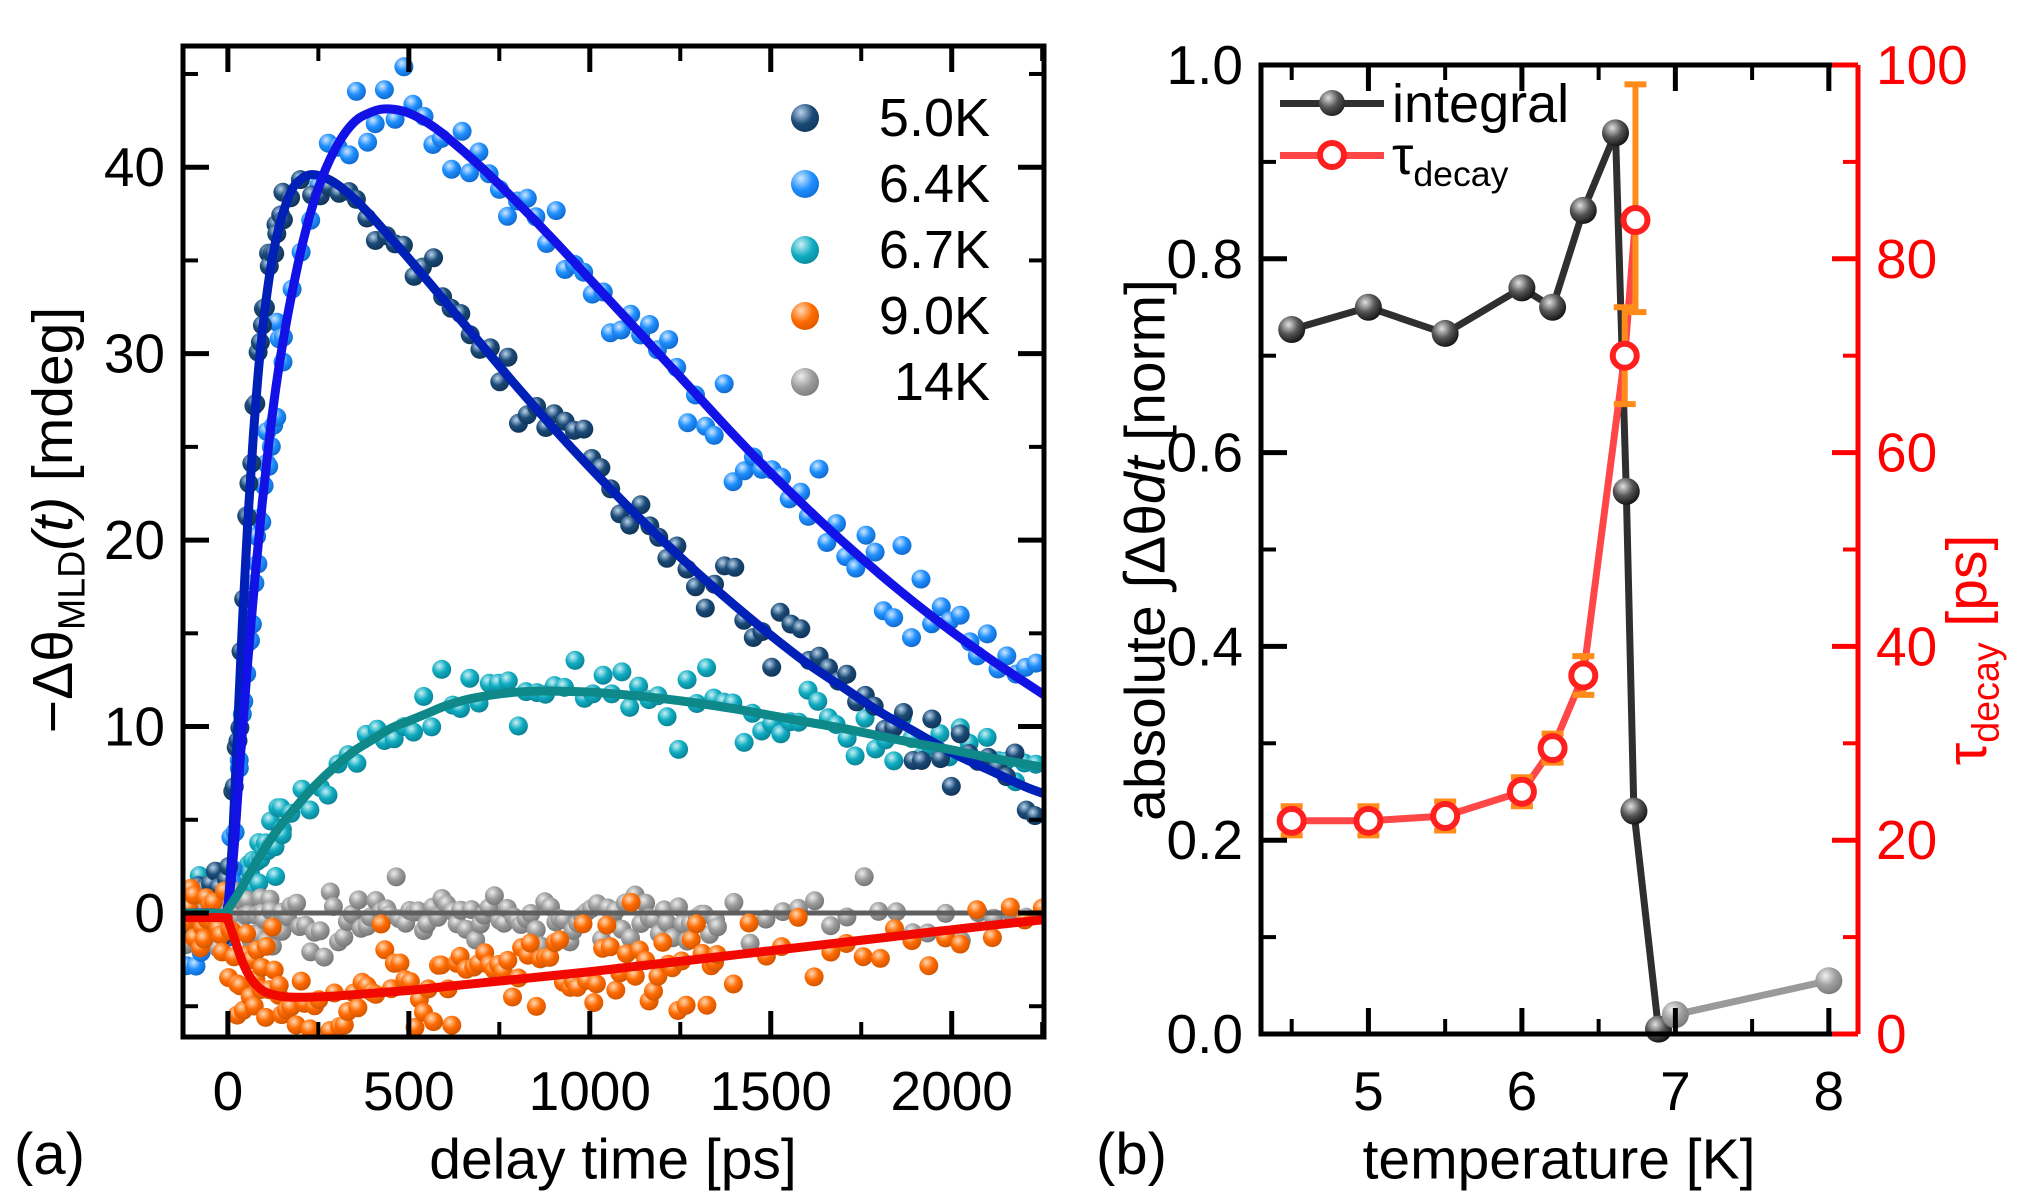 This screenshot has width=2025, height=1200. What do you see at coordinates (409, 1091) in the screenshot?
I see `svg-text: 500` at bounding box center [409, 1091].